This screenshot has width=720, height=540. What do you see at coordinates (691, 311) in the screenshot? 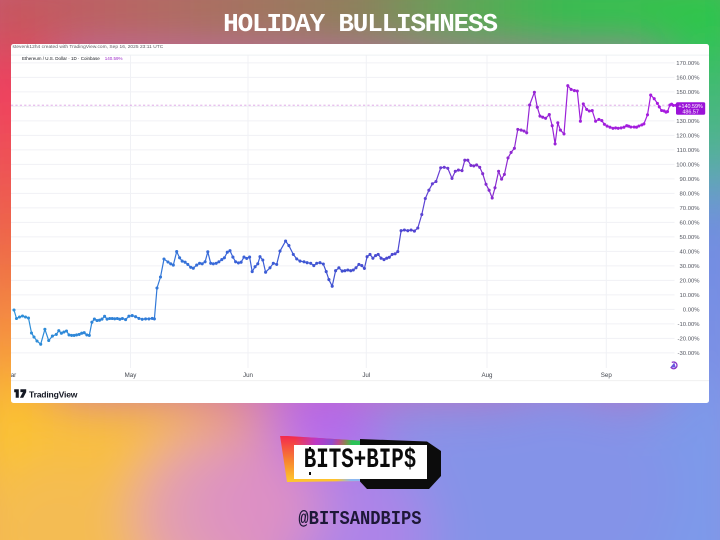
I see `svg-text: 0.00%` at bounding box center [691, 311].